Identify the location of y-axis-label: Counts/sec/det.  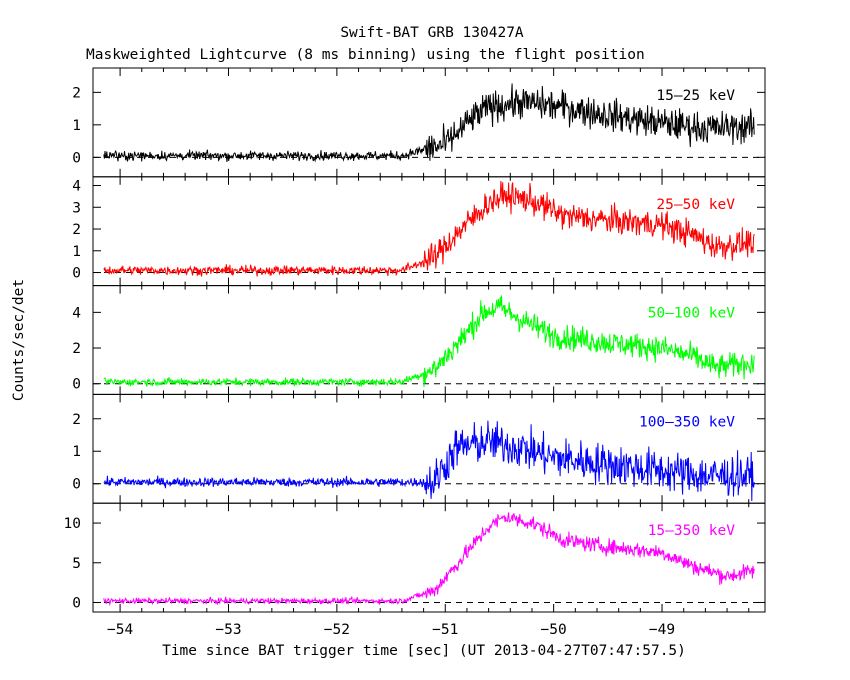
(19, 340).